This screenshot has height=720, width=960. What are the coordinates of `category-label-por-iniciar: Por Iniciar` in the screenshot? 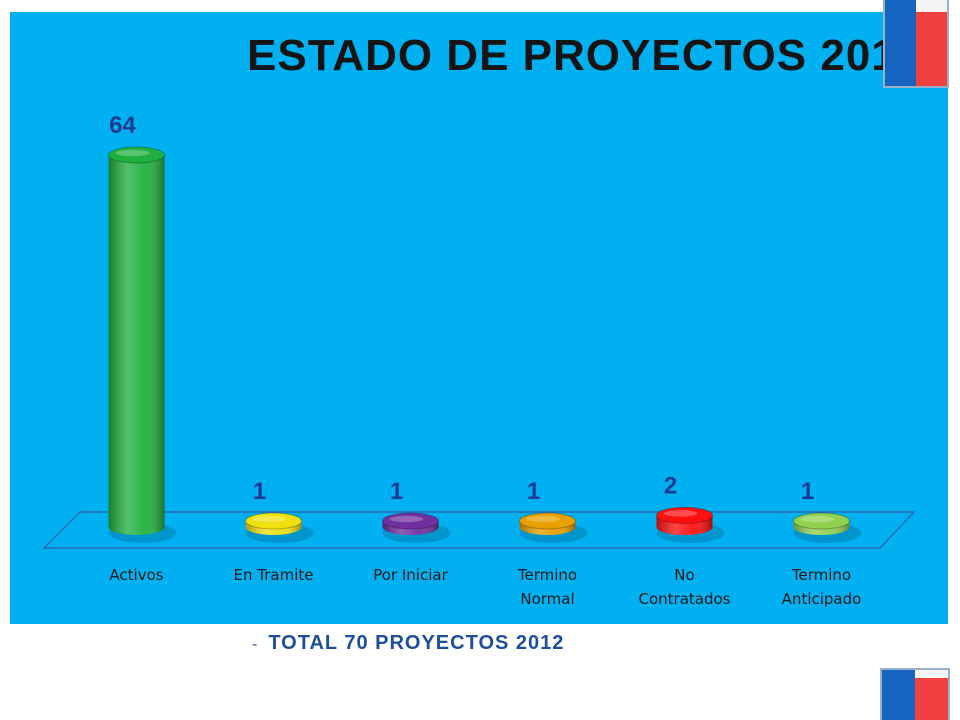 It's located at (410, 575).